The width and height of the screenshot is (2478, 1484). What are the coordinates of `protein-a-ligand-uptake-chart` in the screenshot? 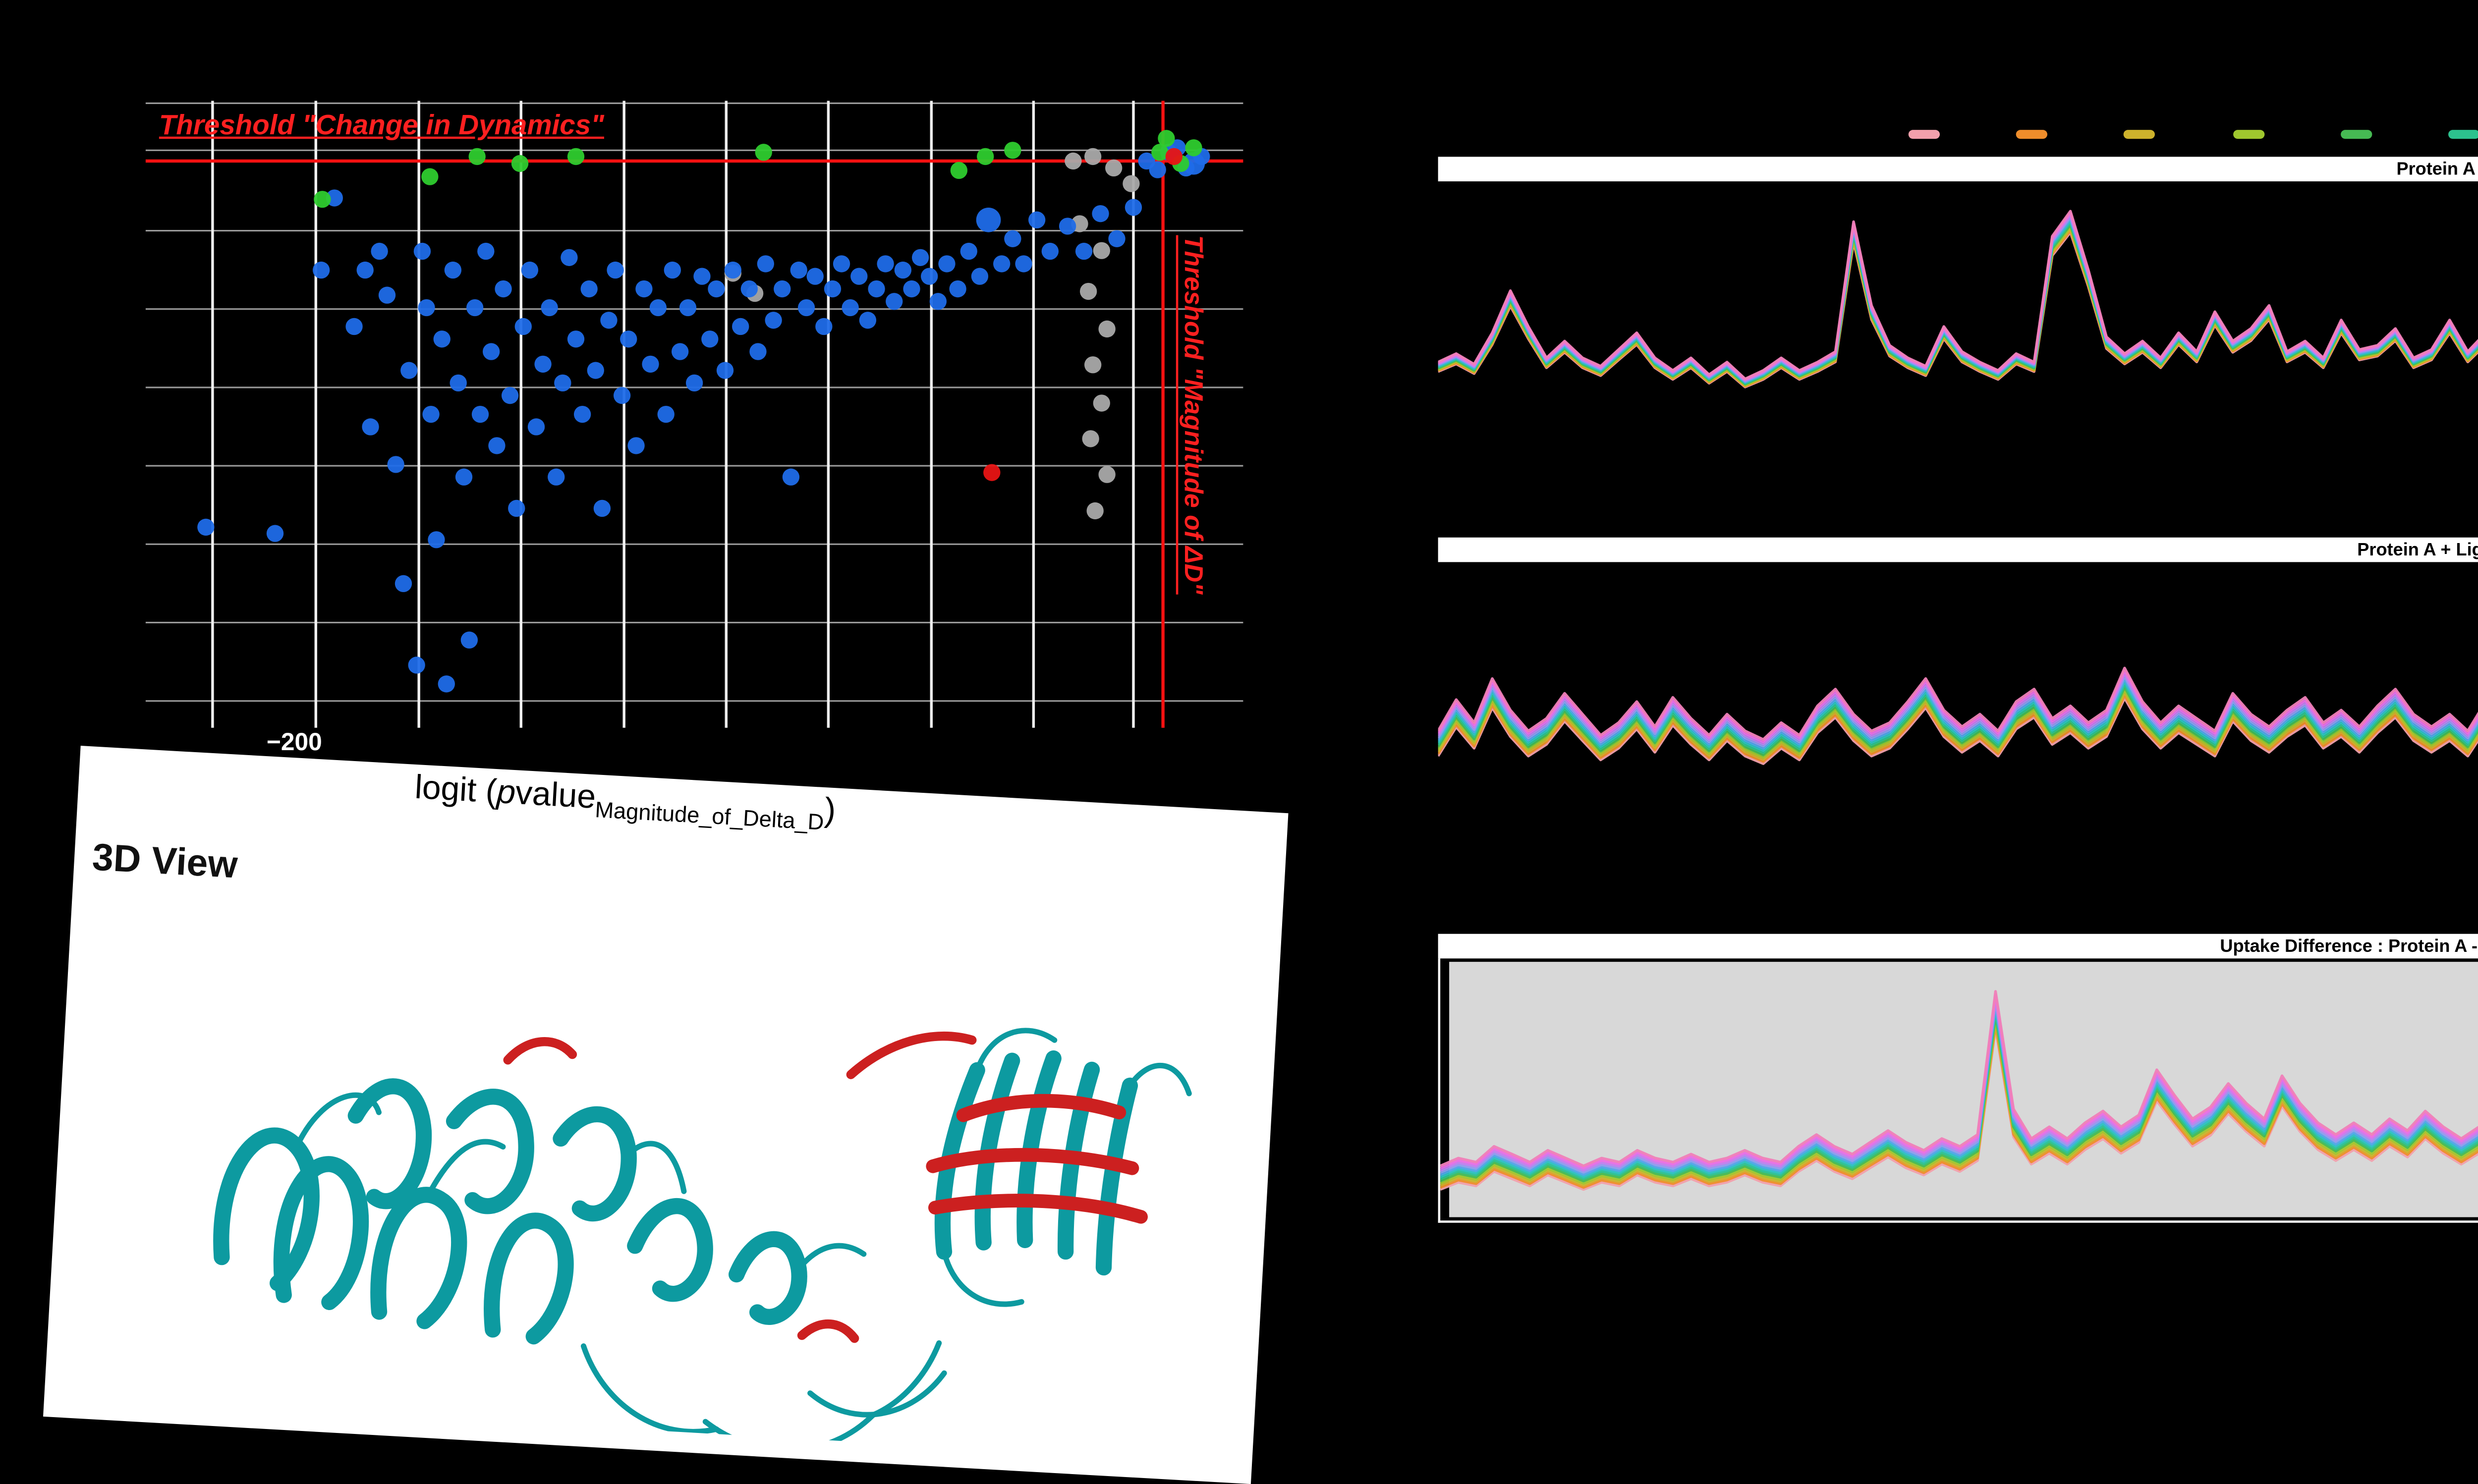 It's located at (1958, 730).